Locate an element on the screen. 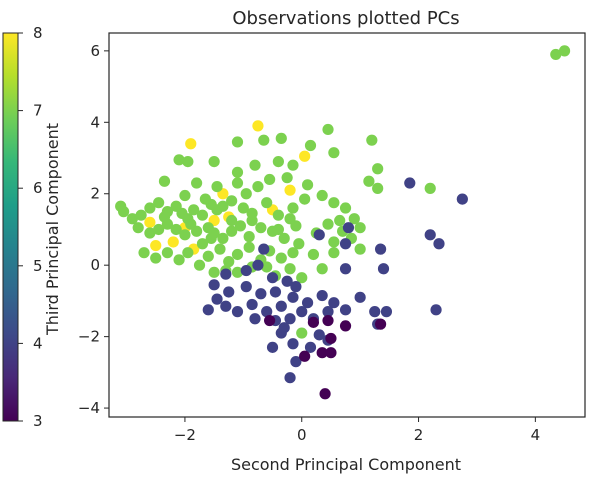 This screenshot has width=610, height=482. y-tick-label: 4 is located at coordinates (95, 122).